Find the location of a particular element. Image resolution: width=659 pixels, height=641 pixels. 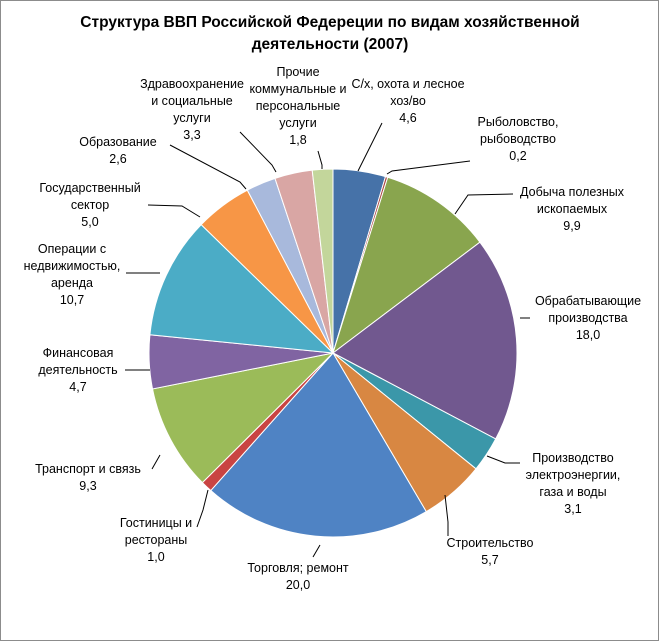

slice-label: Образование 2,6 is located at coordinates (118, 150).